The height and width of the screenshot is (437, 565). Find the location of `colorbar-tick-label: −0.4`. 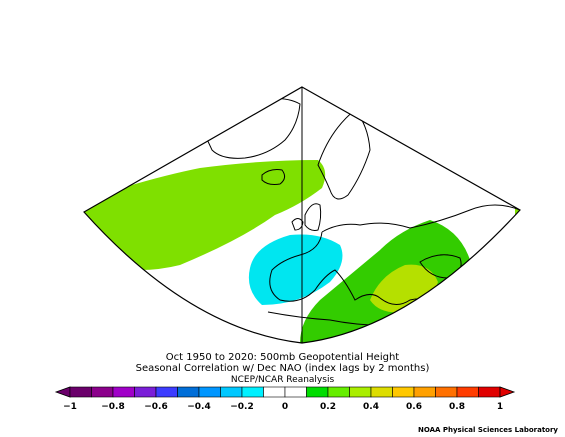

colorbar-tick-label: −0.4 is located at coordinates (198, 407).